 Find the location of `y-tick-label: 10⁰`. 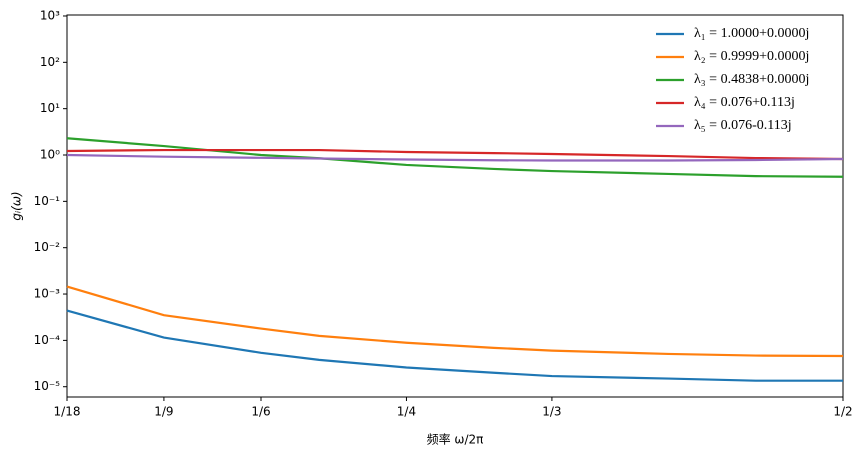

y-tick-label: 10⁰ is located at coordinates (50, 155).